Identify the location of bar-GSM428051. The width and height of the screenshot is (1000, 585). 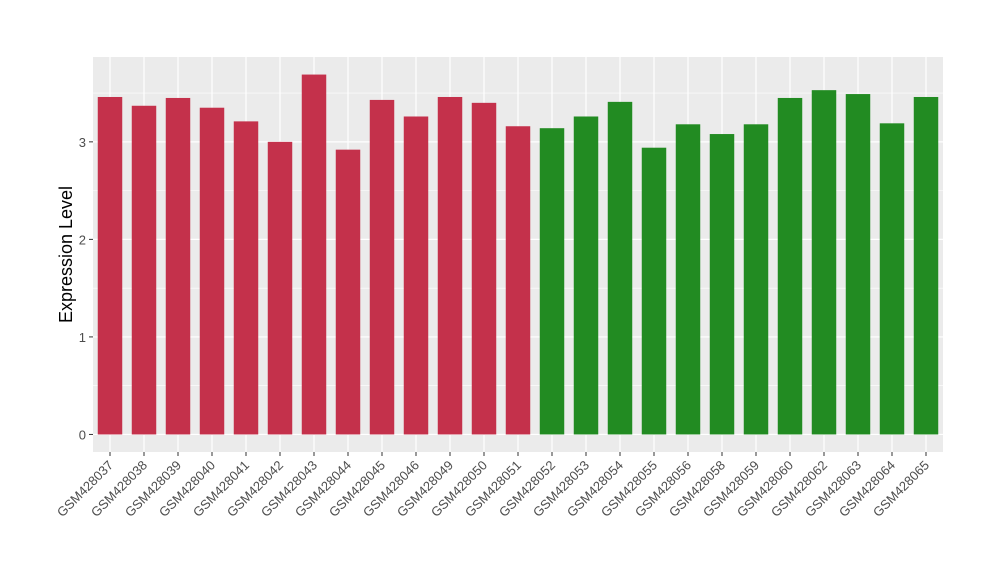
(518, 280).